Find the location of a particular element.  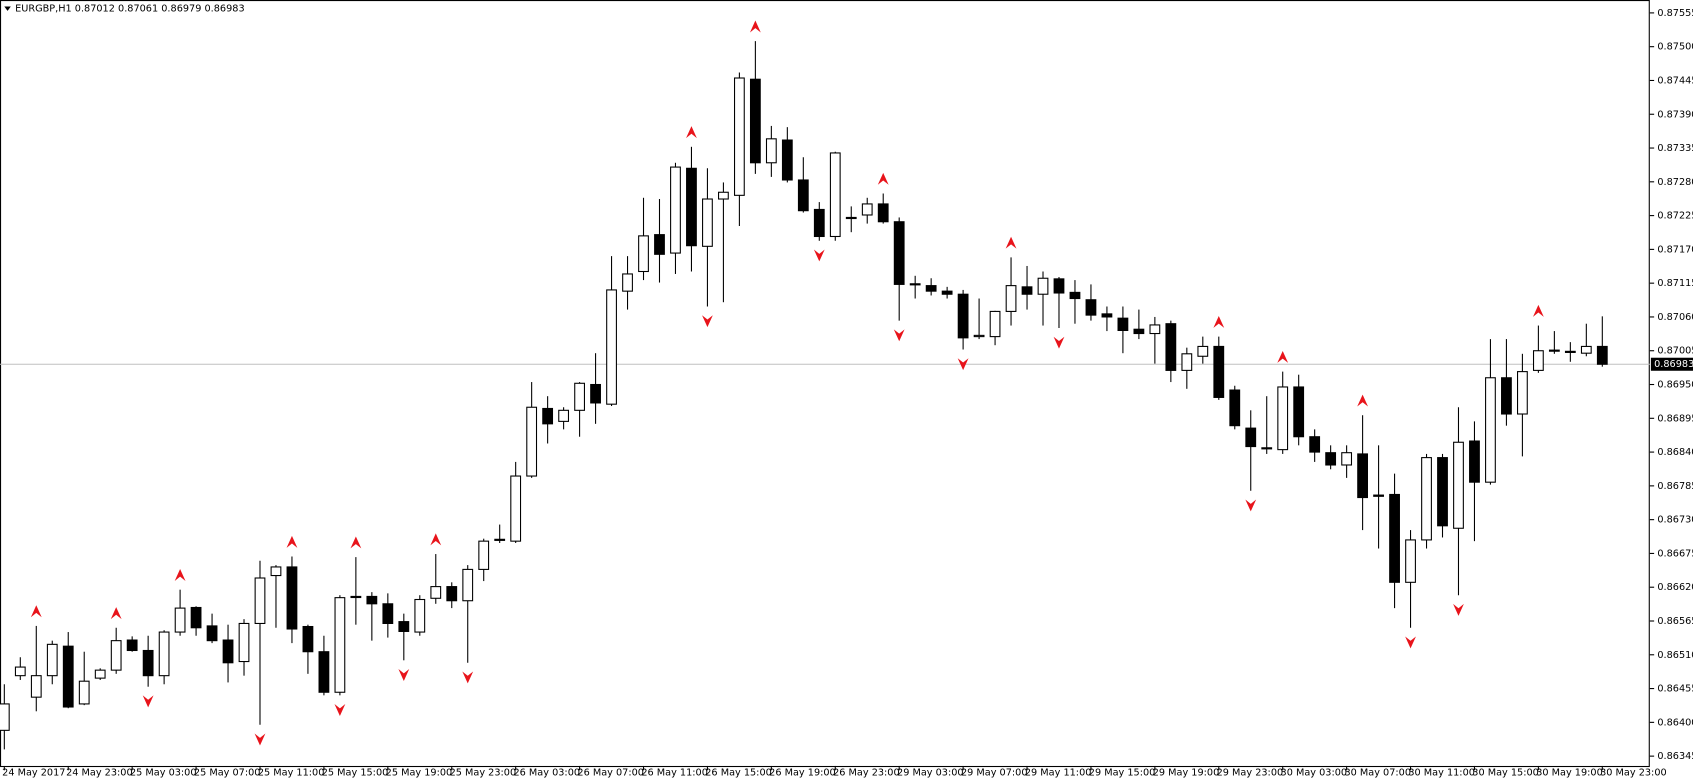

x-tick-label: 30 May 11:00 is located at coordinates (1441, 772).